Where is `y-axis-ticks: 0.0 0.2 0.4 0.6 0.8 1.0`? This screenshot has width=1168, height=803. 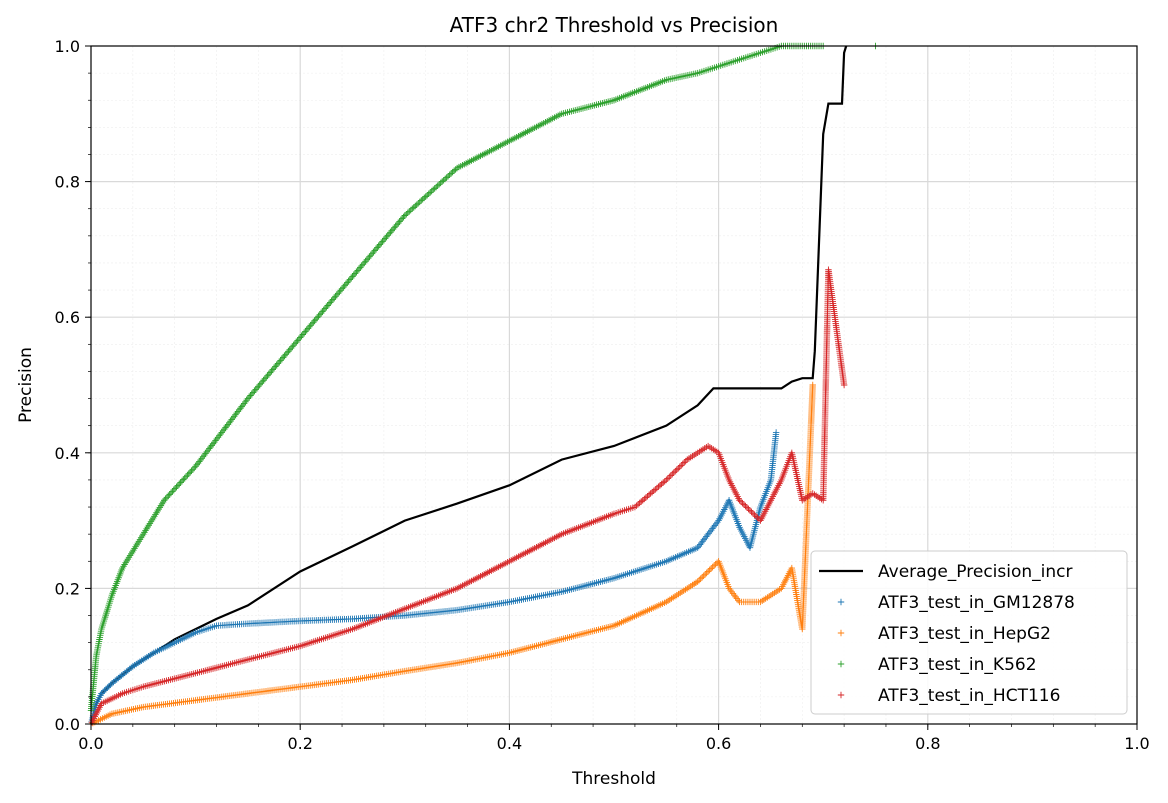
y-axis-ticks: 0.0 0.2 0.4 0.6 0.8 1.0 is located at coordinates (73, 385).